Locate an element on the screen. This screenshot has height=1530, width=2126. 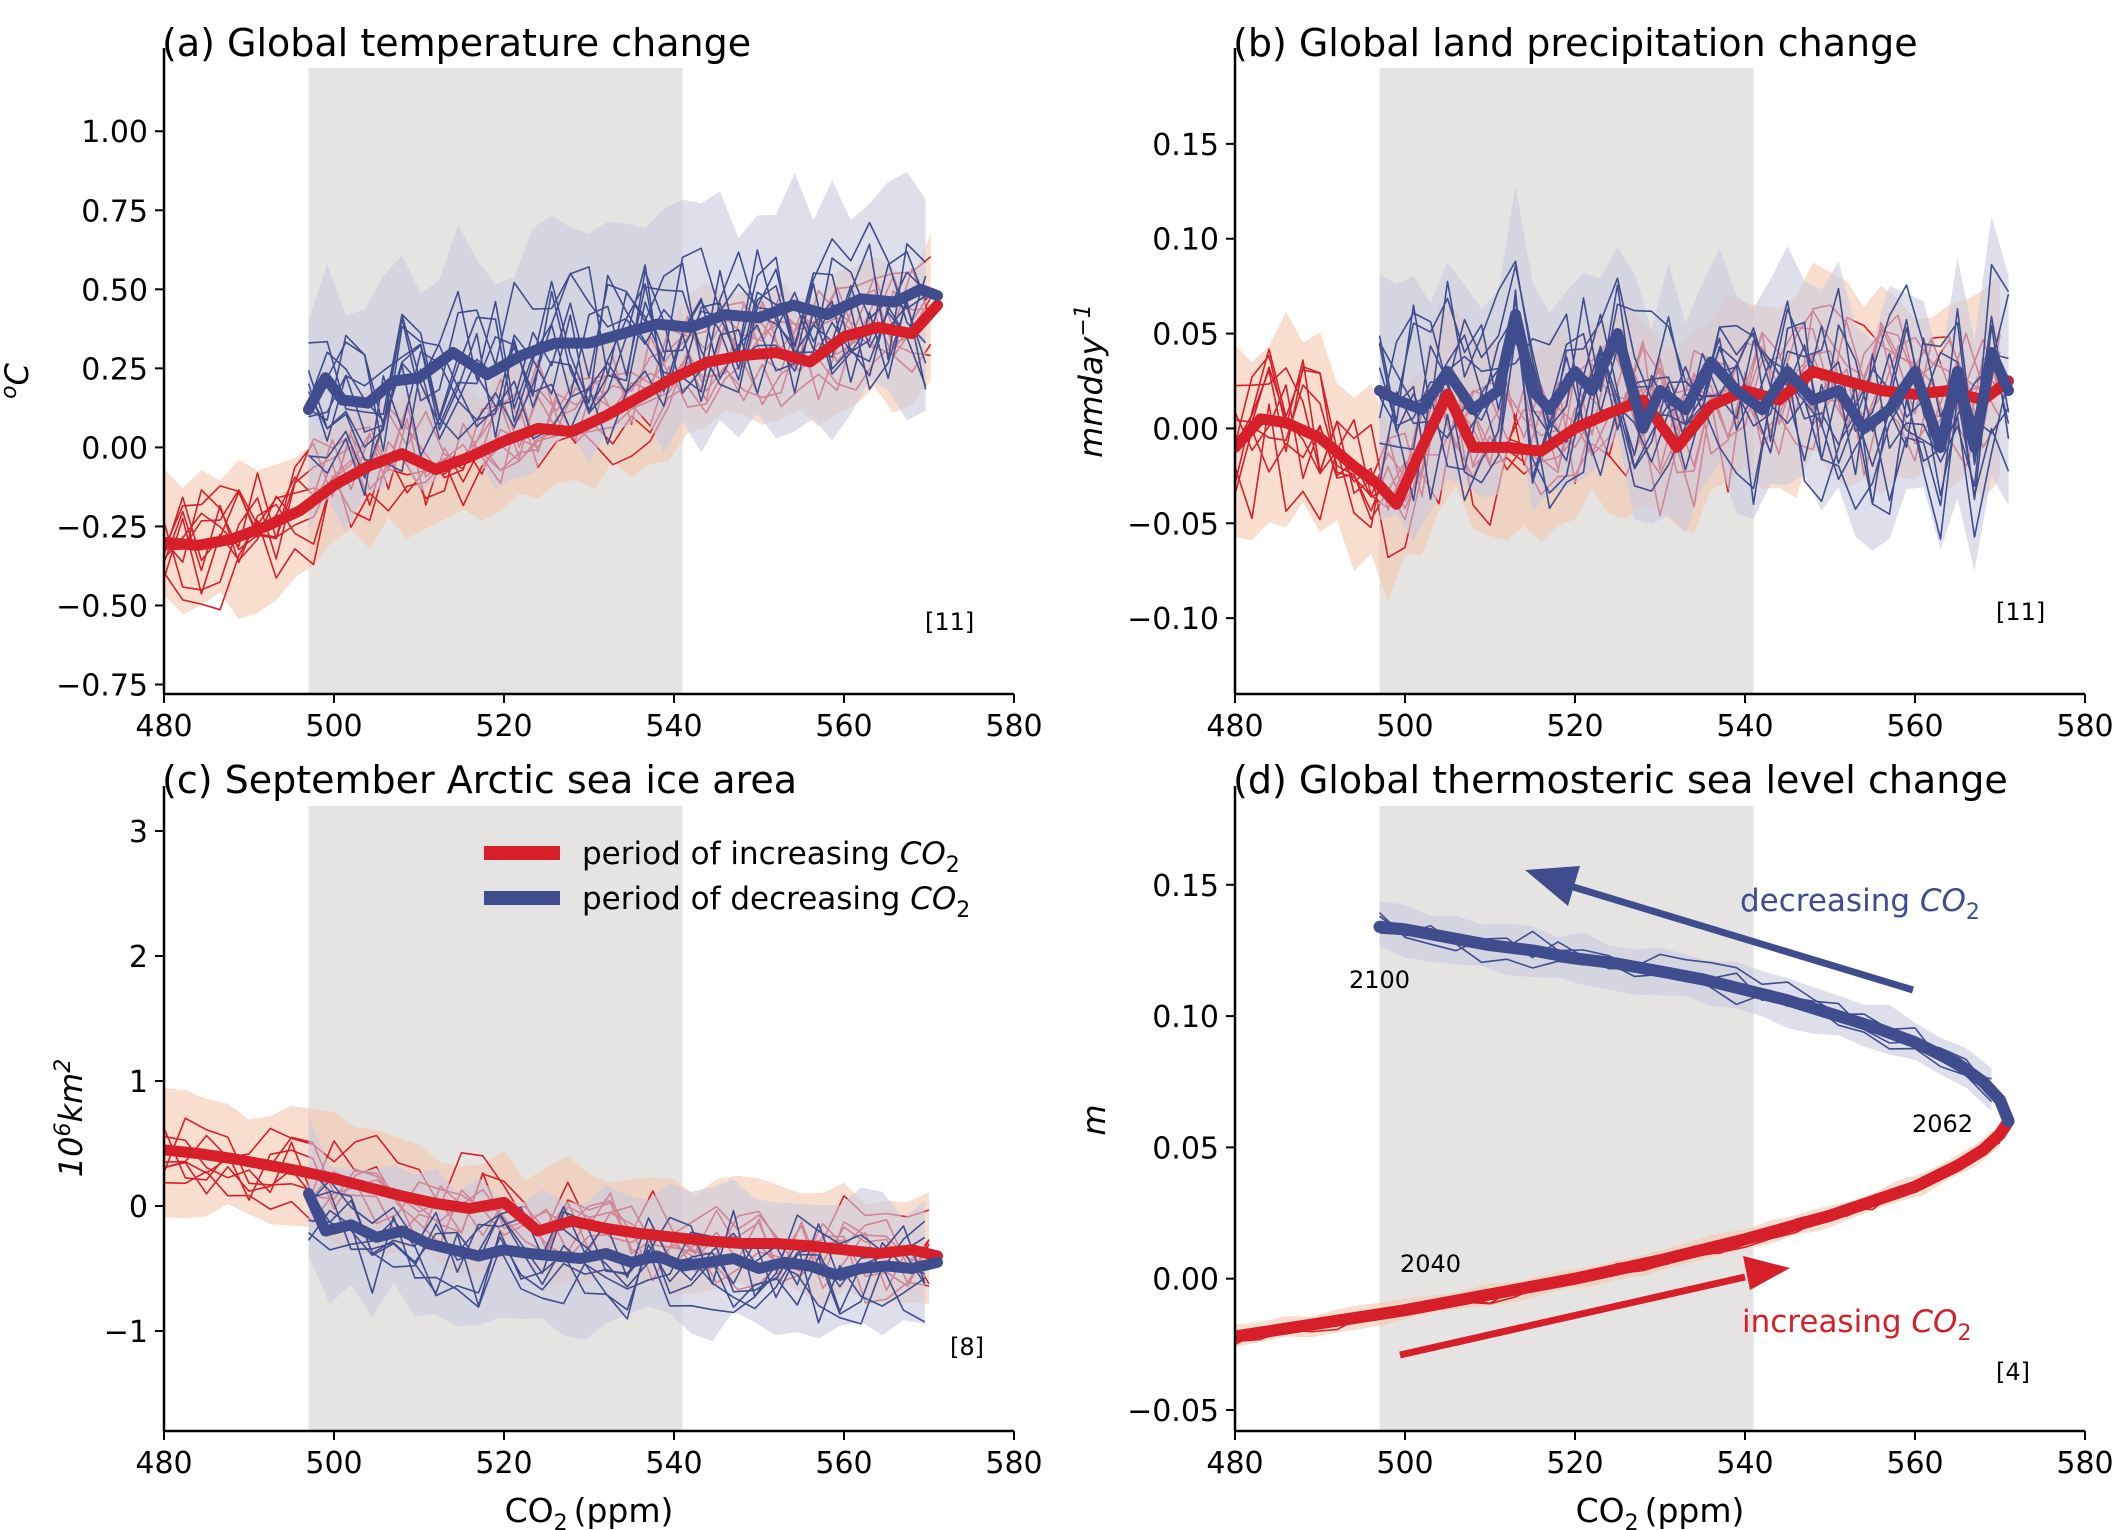
panel-c-ylabel-sup2: 2 is located at coordinates (63, 1066).